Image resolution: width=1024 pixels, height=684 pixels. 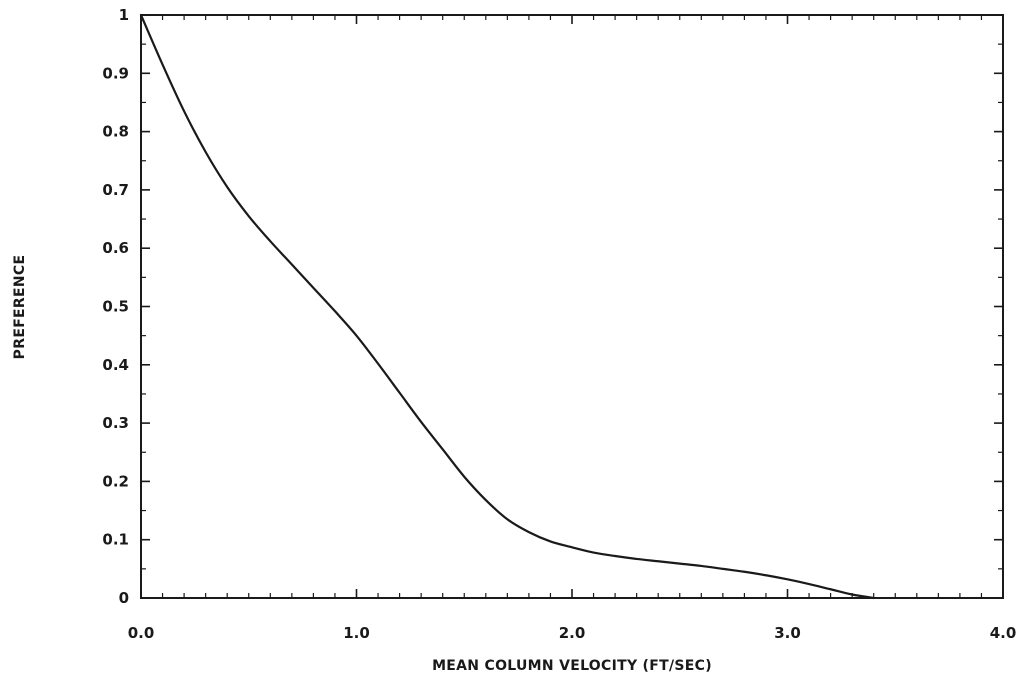 I want to click on y-tick-label: 0.5, so click(x=115, y=307).